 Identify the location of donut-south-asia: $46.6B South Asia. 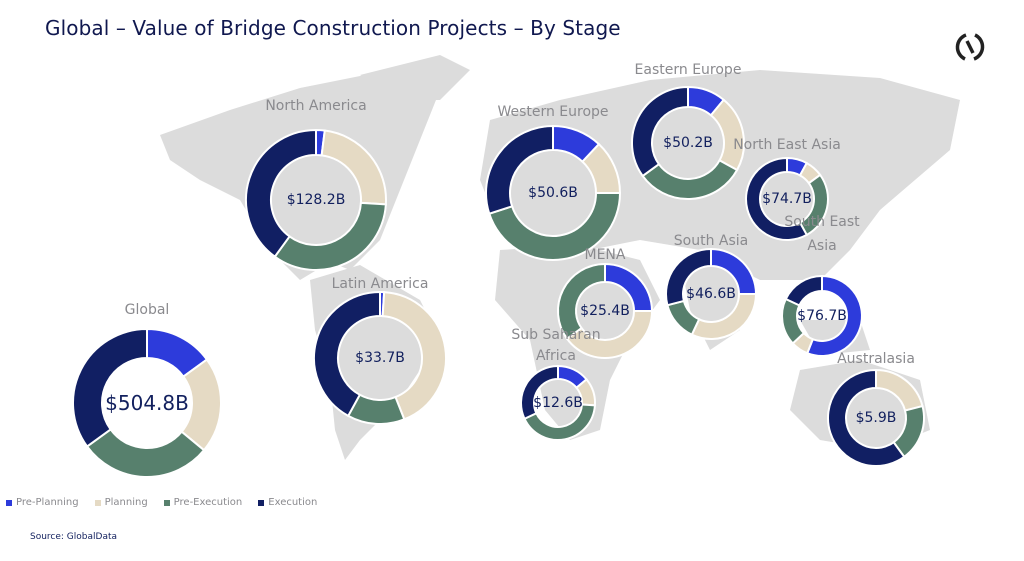
(711, 286).